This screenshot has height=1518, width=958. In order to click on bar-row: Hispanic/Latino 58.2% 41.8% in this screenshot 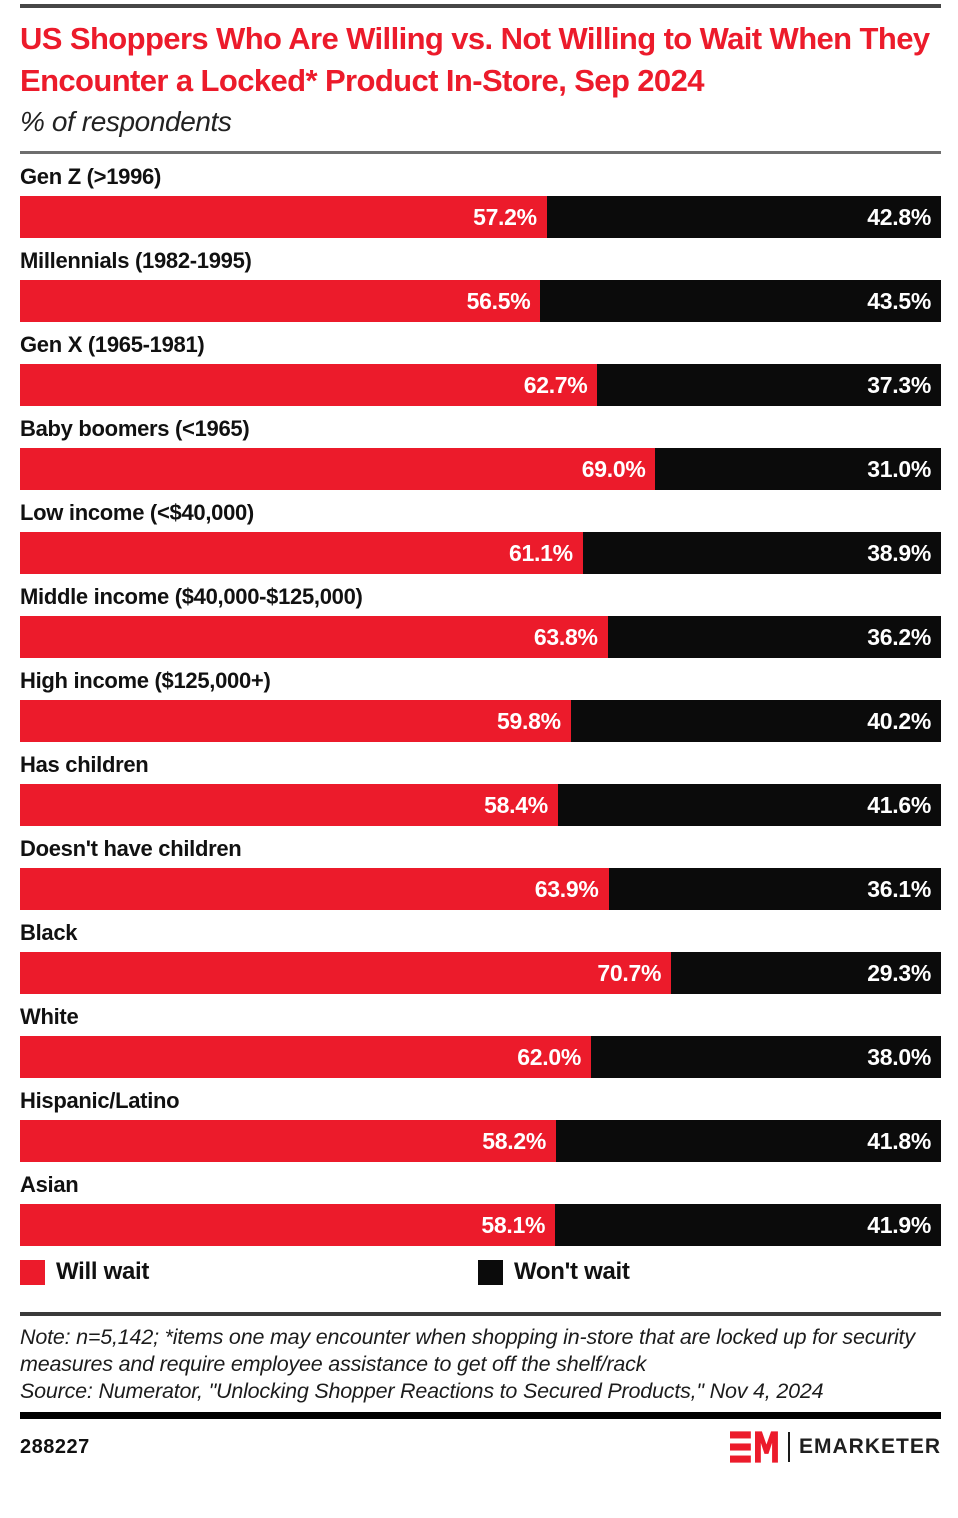, I will do `click(480, 1125)`.